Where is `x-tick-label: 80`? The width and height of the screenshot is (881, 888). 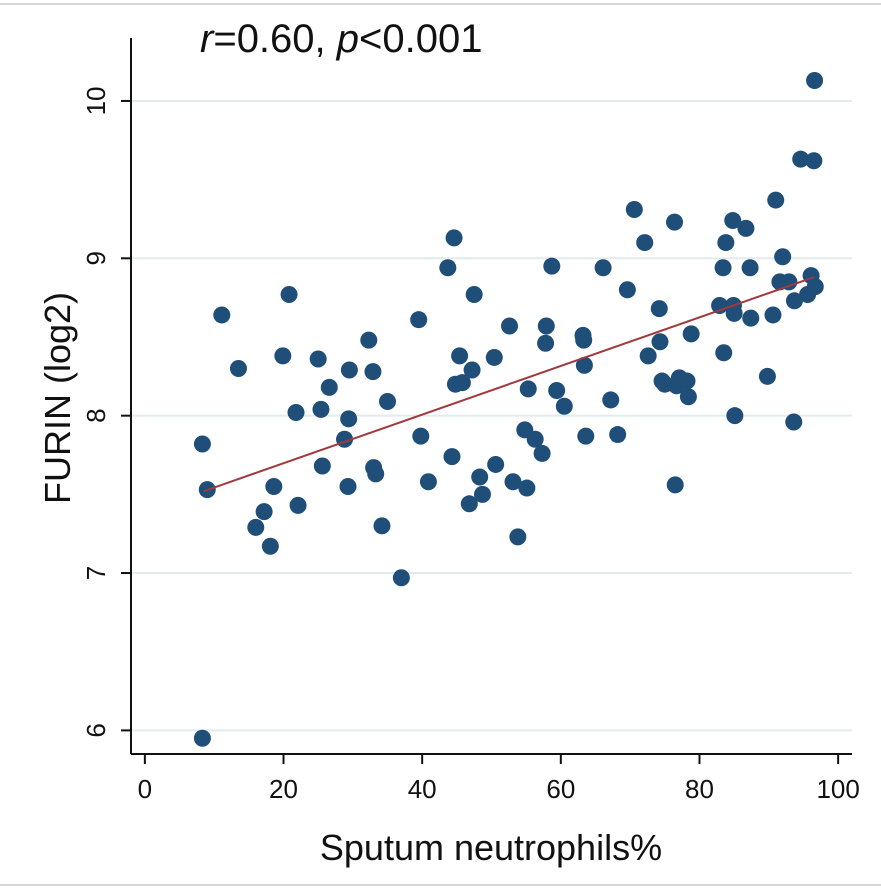
x-tick-label: 80 is located at coordinates (699, 789).